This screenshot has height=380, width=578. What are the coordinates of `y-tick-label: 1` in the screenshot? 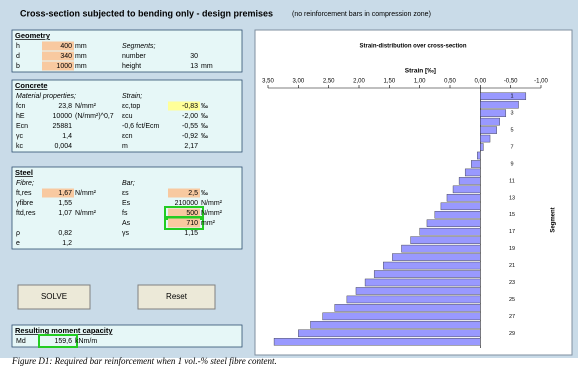 It's located at (511, 97).